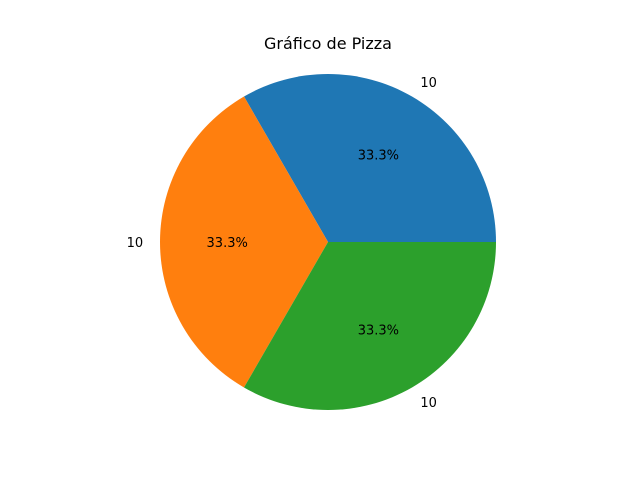  I want to click on chart-title: Gráfico de Pizza, so click(328, 43).